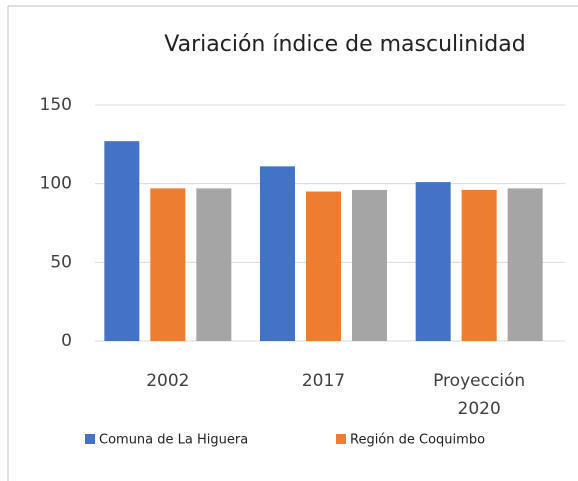 This screenshot has height=481, width=578. What do you see at coordinates (167, 381) in the screenshot?
I see `x-tick-label: 2002` at bounding box center [167, 381].